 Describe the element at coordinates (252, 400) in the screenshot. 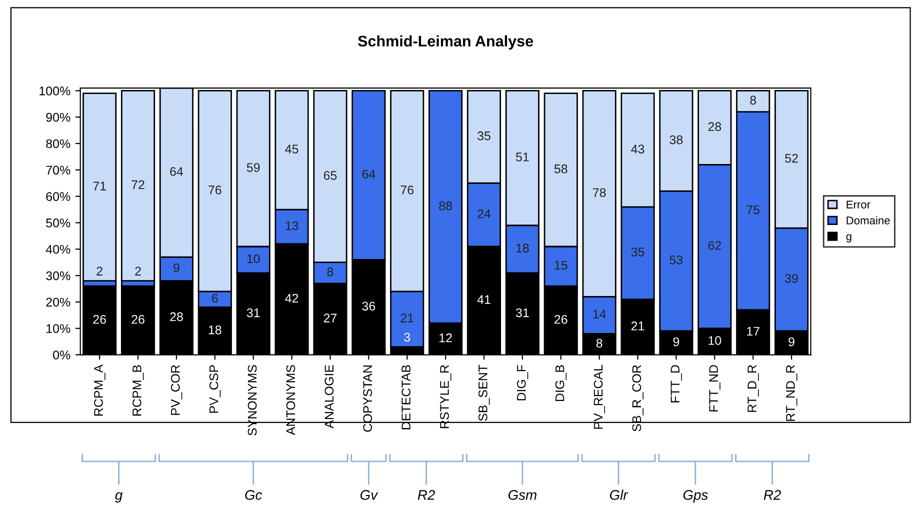

I see `x-tick-label: SYNONYMS` at that location.